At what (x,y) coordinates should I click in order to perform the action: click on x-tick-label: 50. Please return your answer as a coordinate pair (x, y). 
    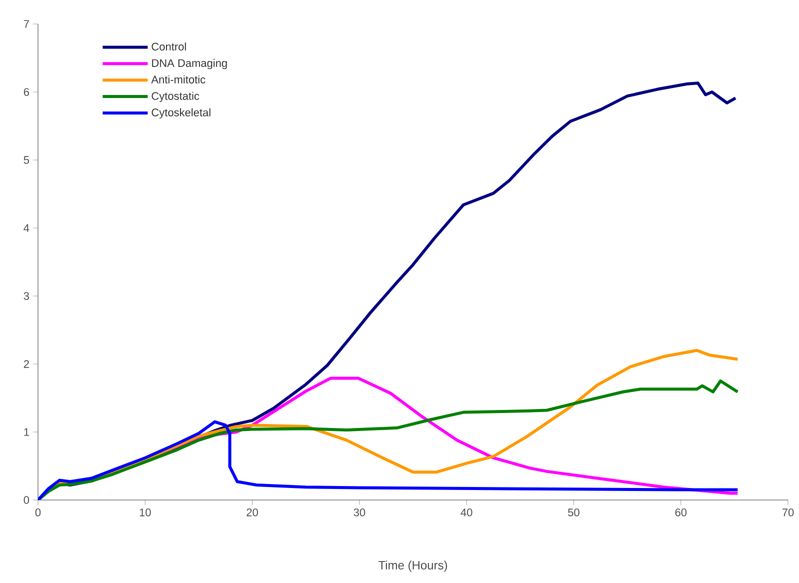
    Looking at the image, I should click on (574, 512).